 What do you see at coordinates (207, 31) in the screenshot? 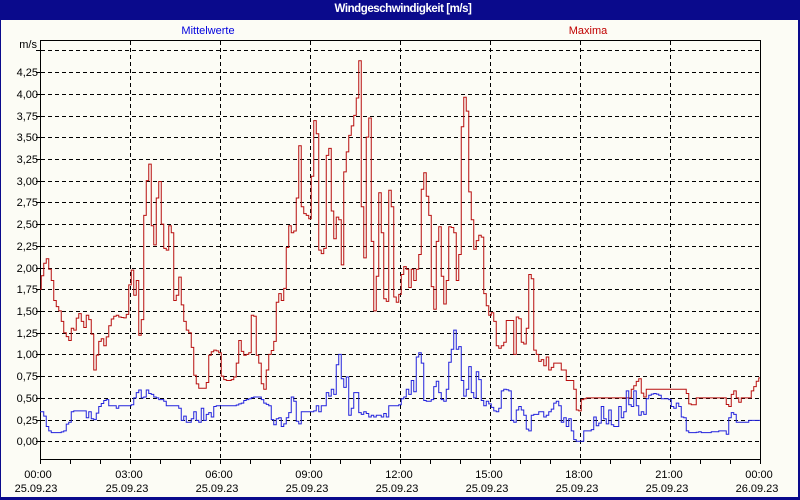
I see `svg-text: Mittelwerte` at bounding box center [207, 31].